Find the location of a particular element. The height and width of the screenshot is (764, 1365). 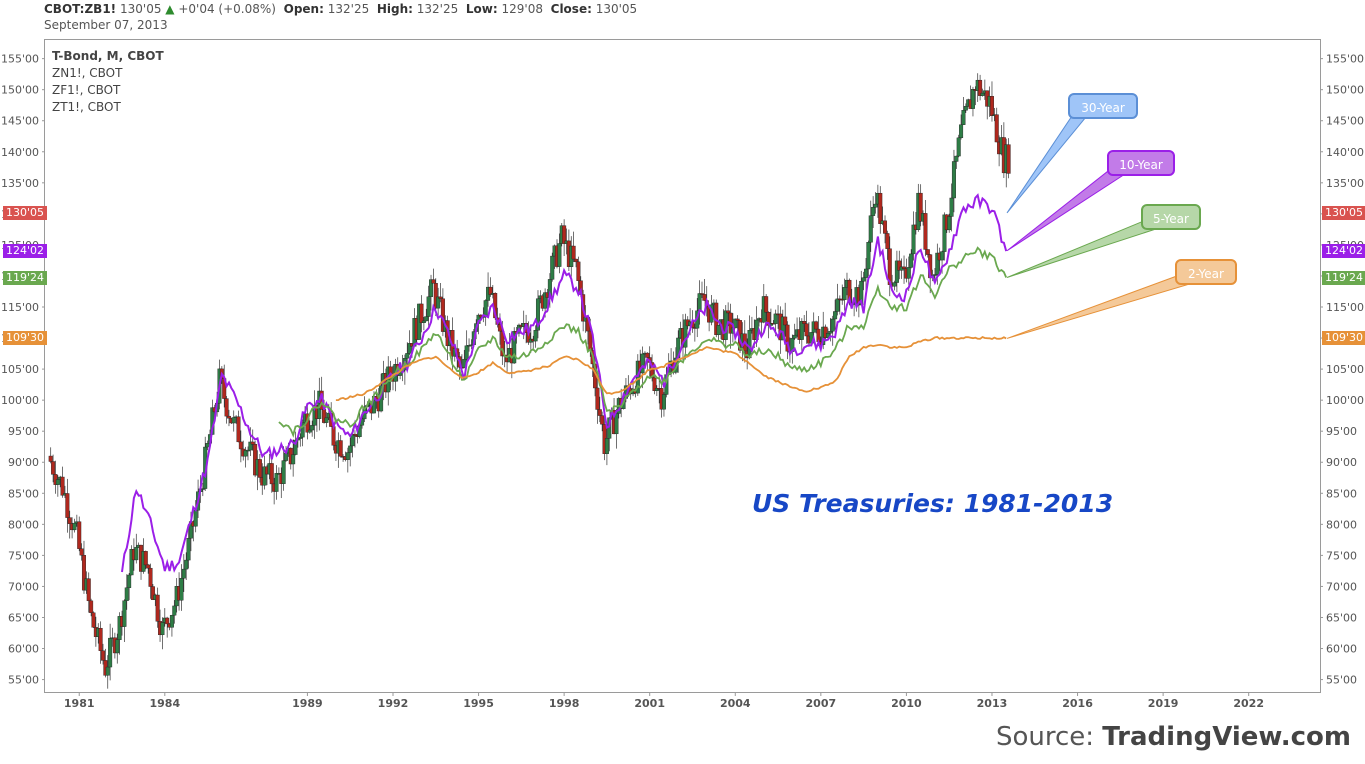

line-zt1 is located at coordinates (671, 368).